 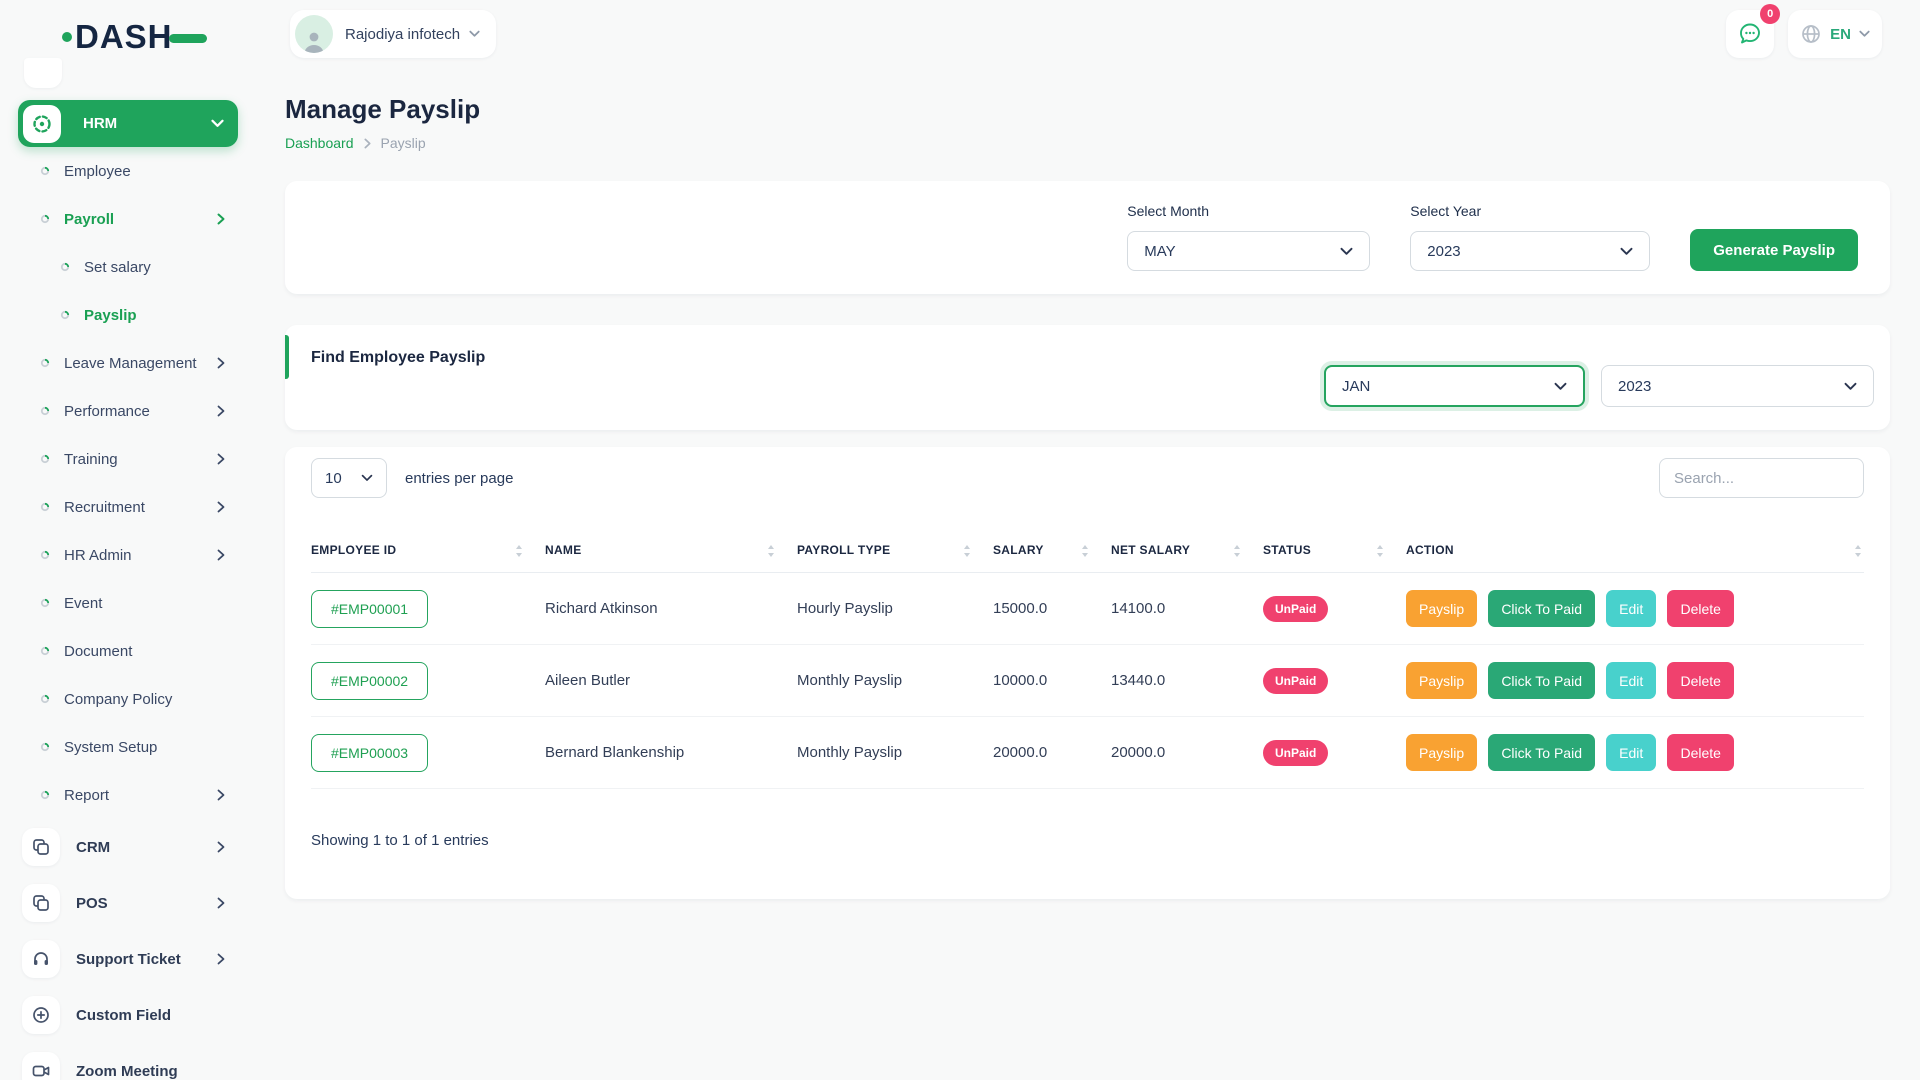 I want to click on sidebar: HRM Employee Payroll Set salary Payslip, so click(x=129, y=540).